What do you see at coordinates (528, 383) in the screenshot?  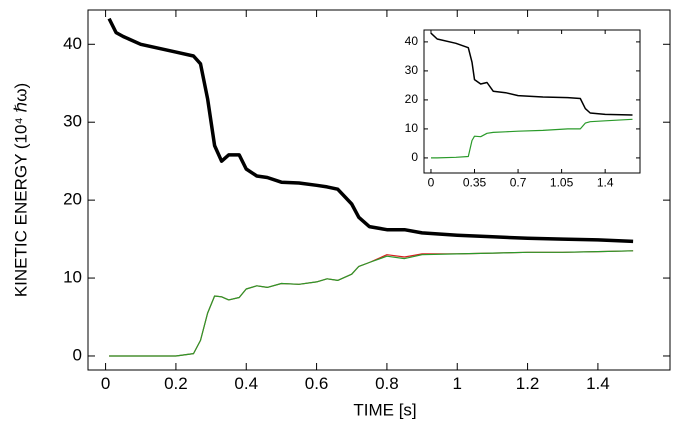 I see `x-tick-label: 1.2` at bounding box center [528, 383].